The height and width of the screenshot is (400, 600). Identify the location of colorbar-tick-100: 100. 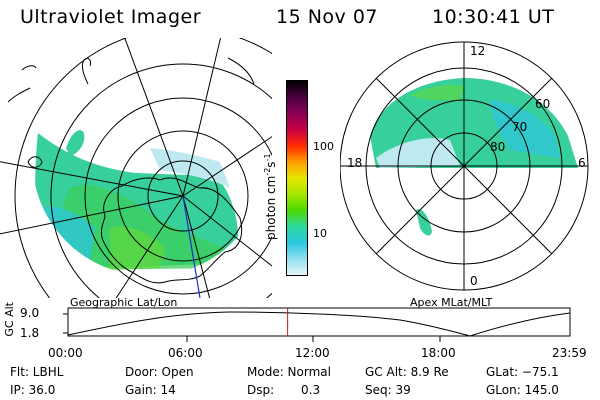
(323, 146).